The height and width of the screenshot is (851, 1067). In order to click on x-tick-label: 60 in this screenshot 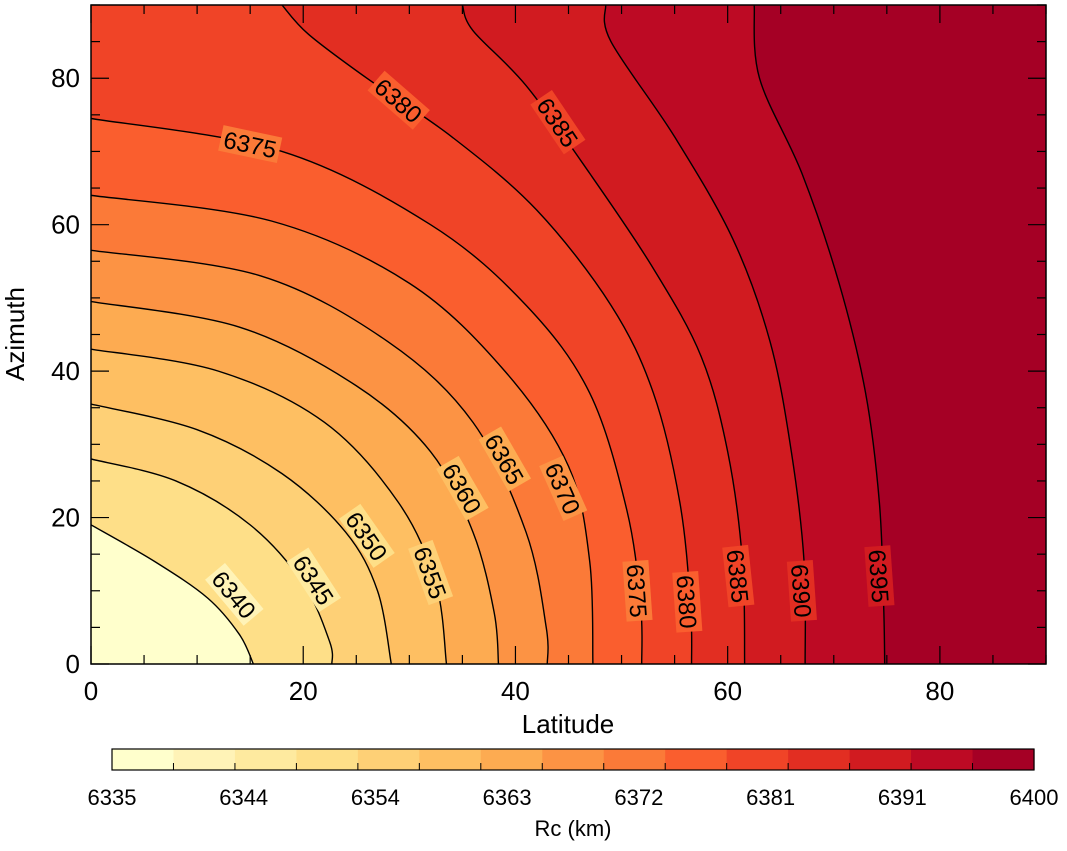, I will do `click(727, 691)`.